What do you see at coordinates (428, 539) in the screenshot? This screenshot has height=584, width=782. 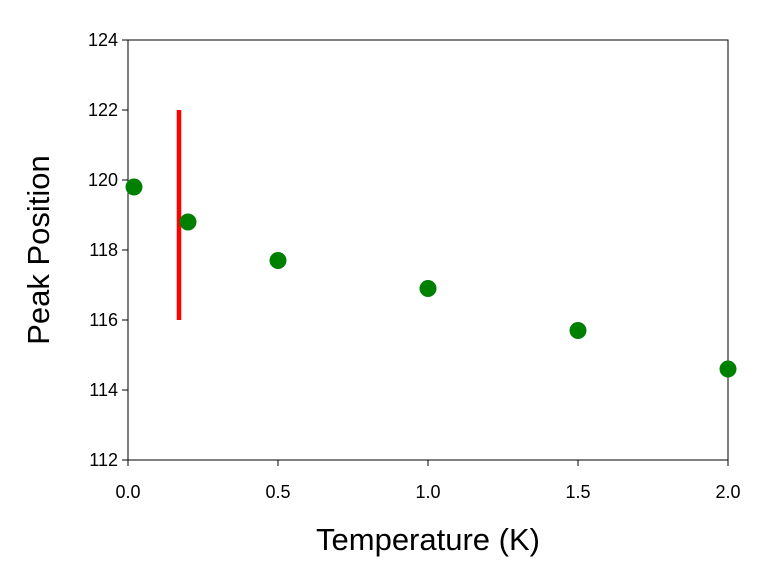 I see `x-axis-title: Temperature (K)` at bounding box center [428, 539].